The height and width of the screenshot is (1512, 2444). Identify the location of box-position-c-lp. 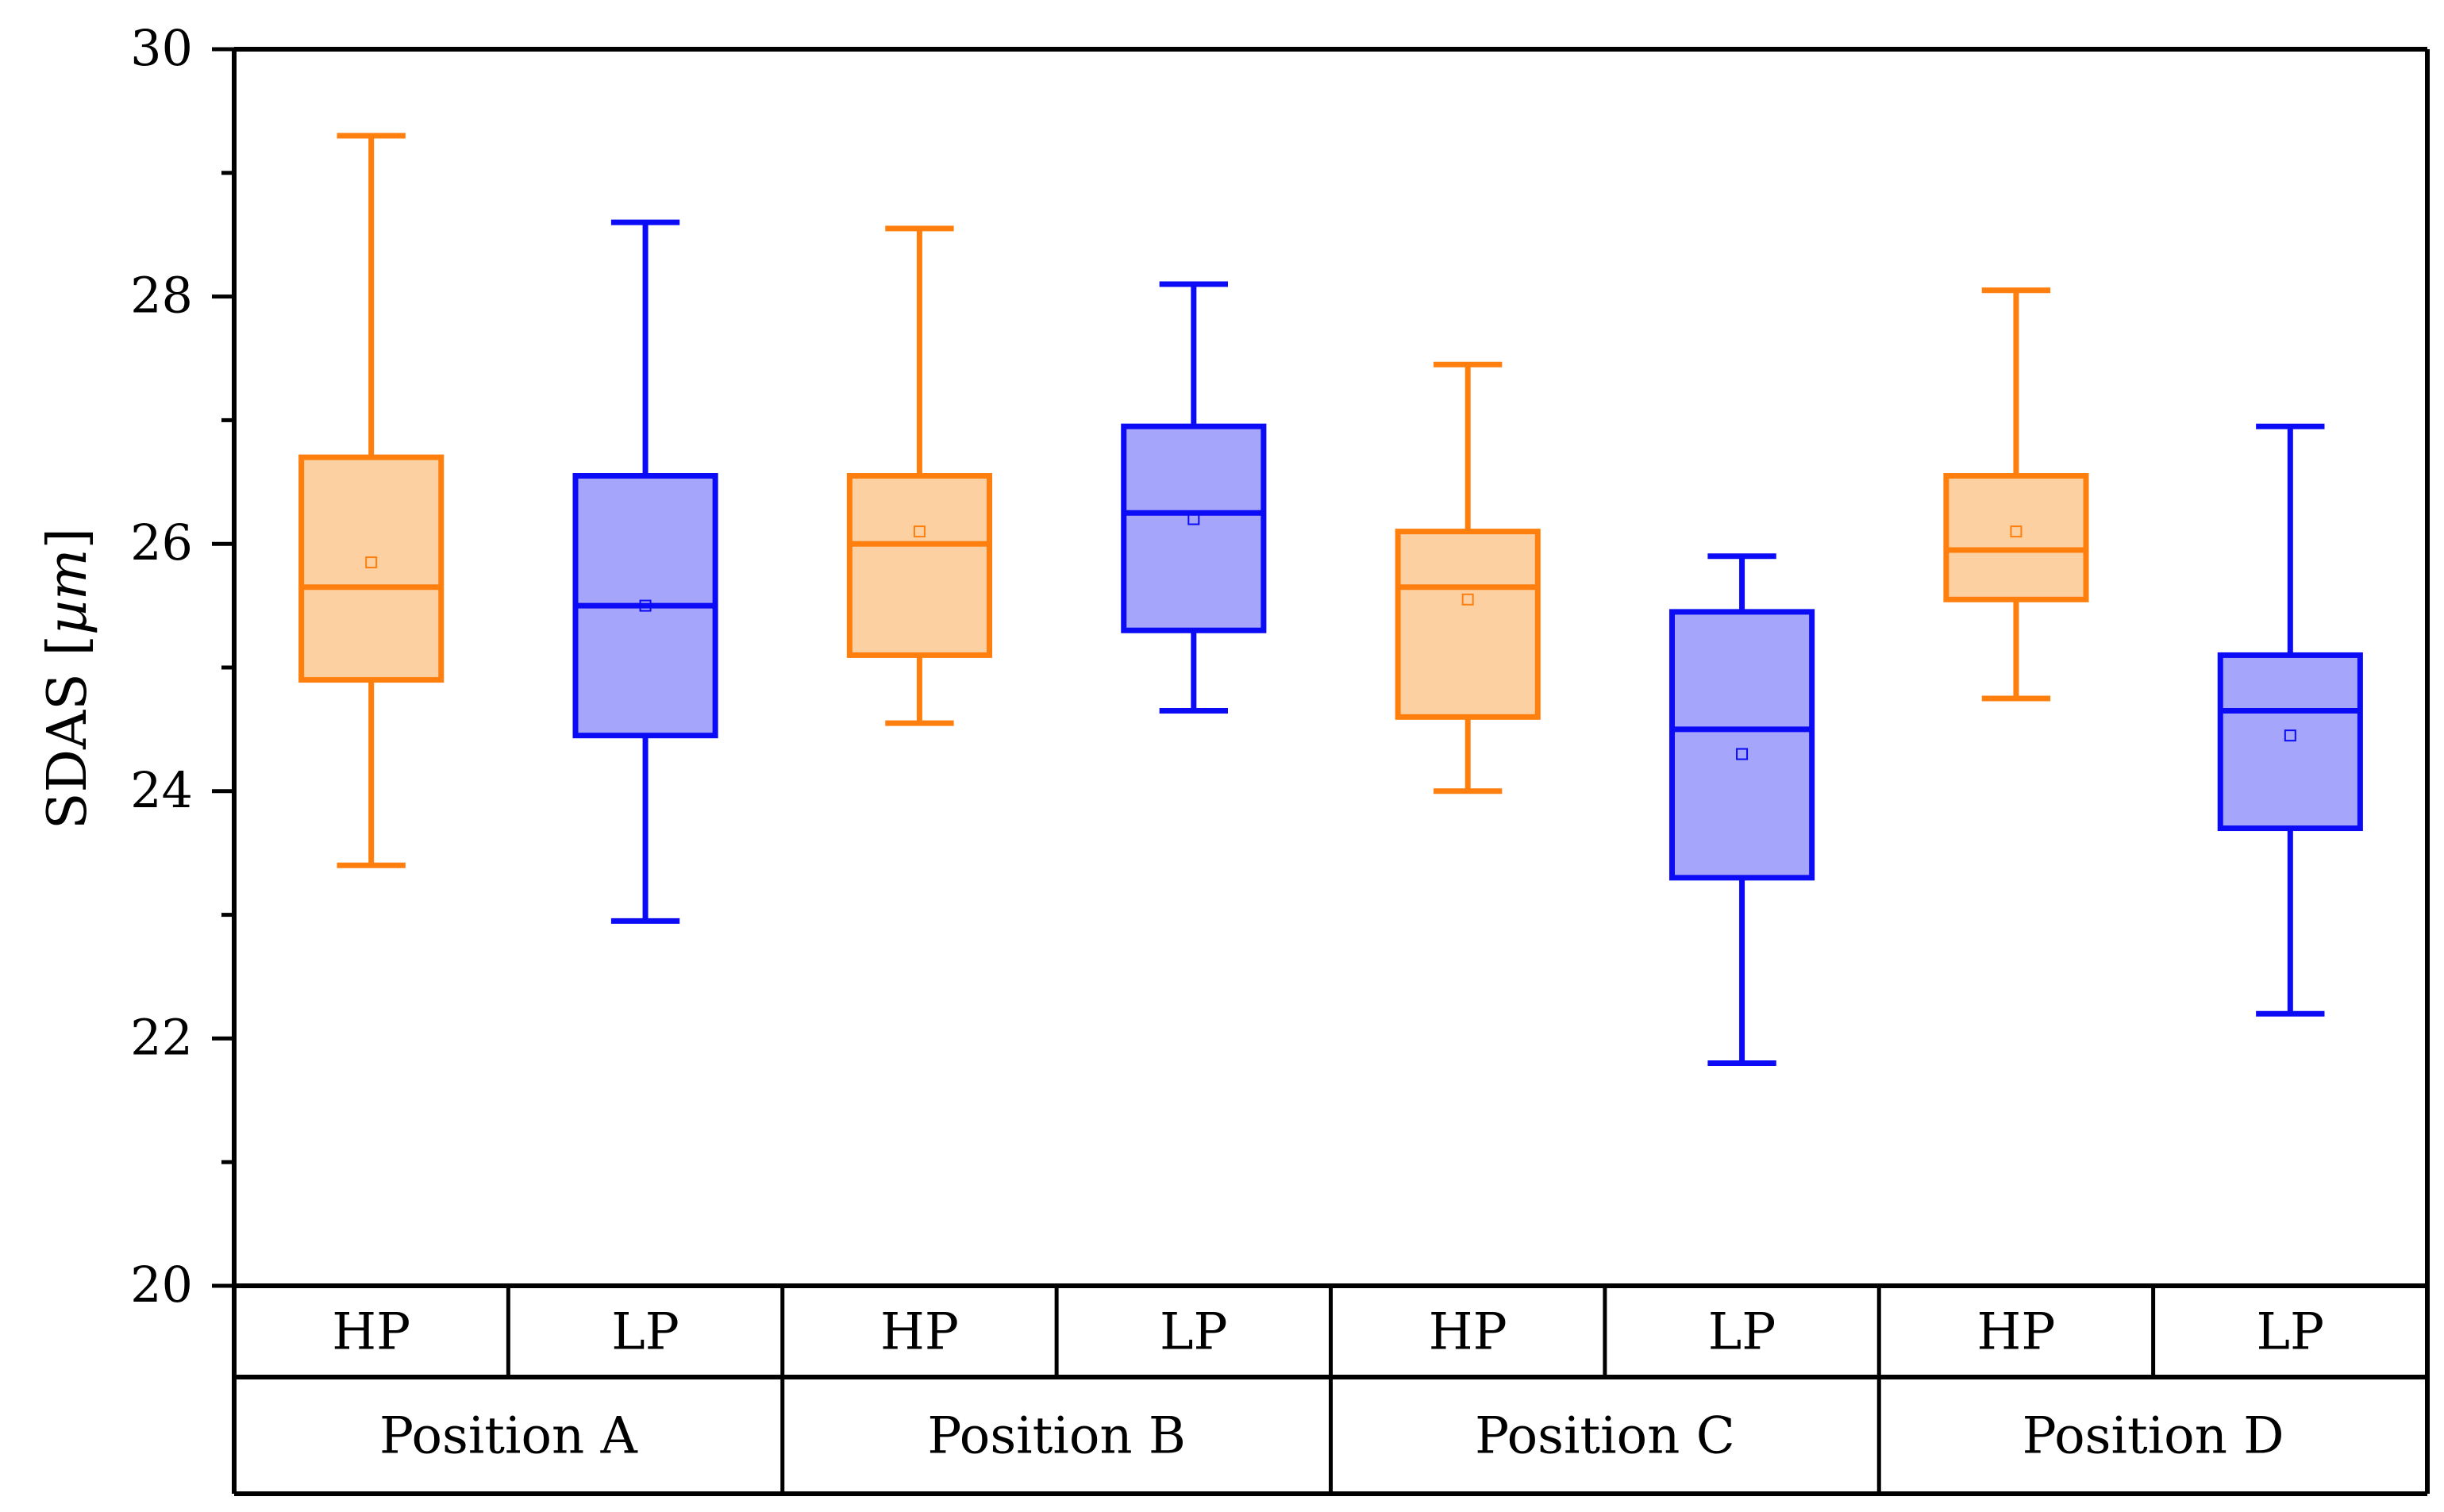
(1742, 810).